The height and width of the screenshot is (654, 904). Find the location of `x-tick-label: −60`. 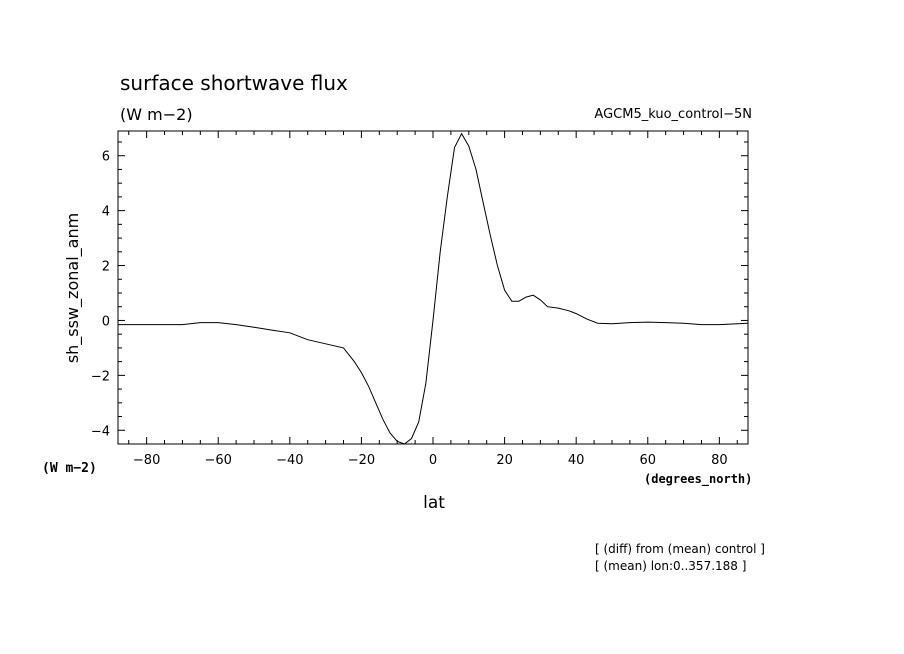

x-tick-label: −60 is located at coordinates (218, 460).